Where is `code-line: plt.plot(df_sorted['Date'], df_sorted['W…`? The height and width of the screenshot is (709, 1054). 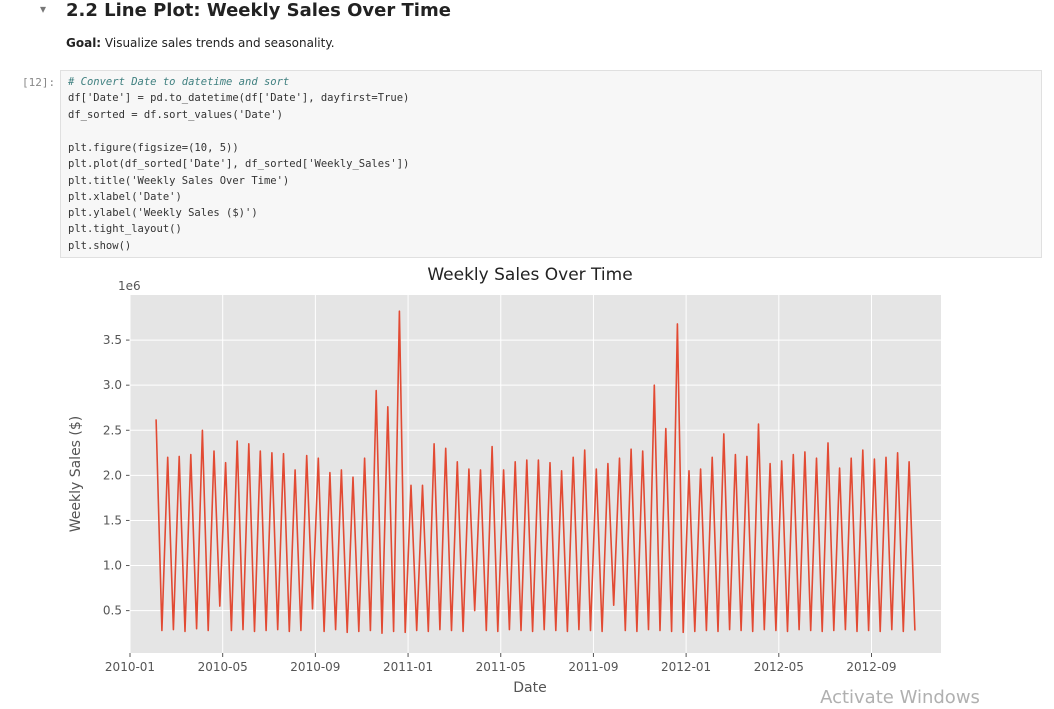 code-line: plt.plot(df_sorted['Date'], df_sorted['W… is located at coordinates (239, 164).